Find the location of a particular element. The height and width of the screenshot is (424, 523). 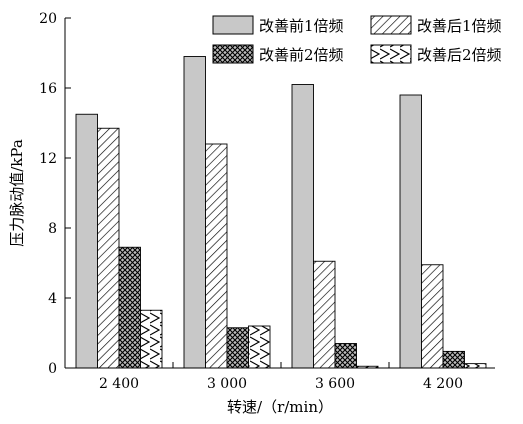

y-tick-label: 8 is located at coordinates (52, 229).